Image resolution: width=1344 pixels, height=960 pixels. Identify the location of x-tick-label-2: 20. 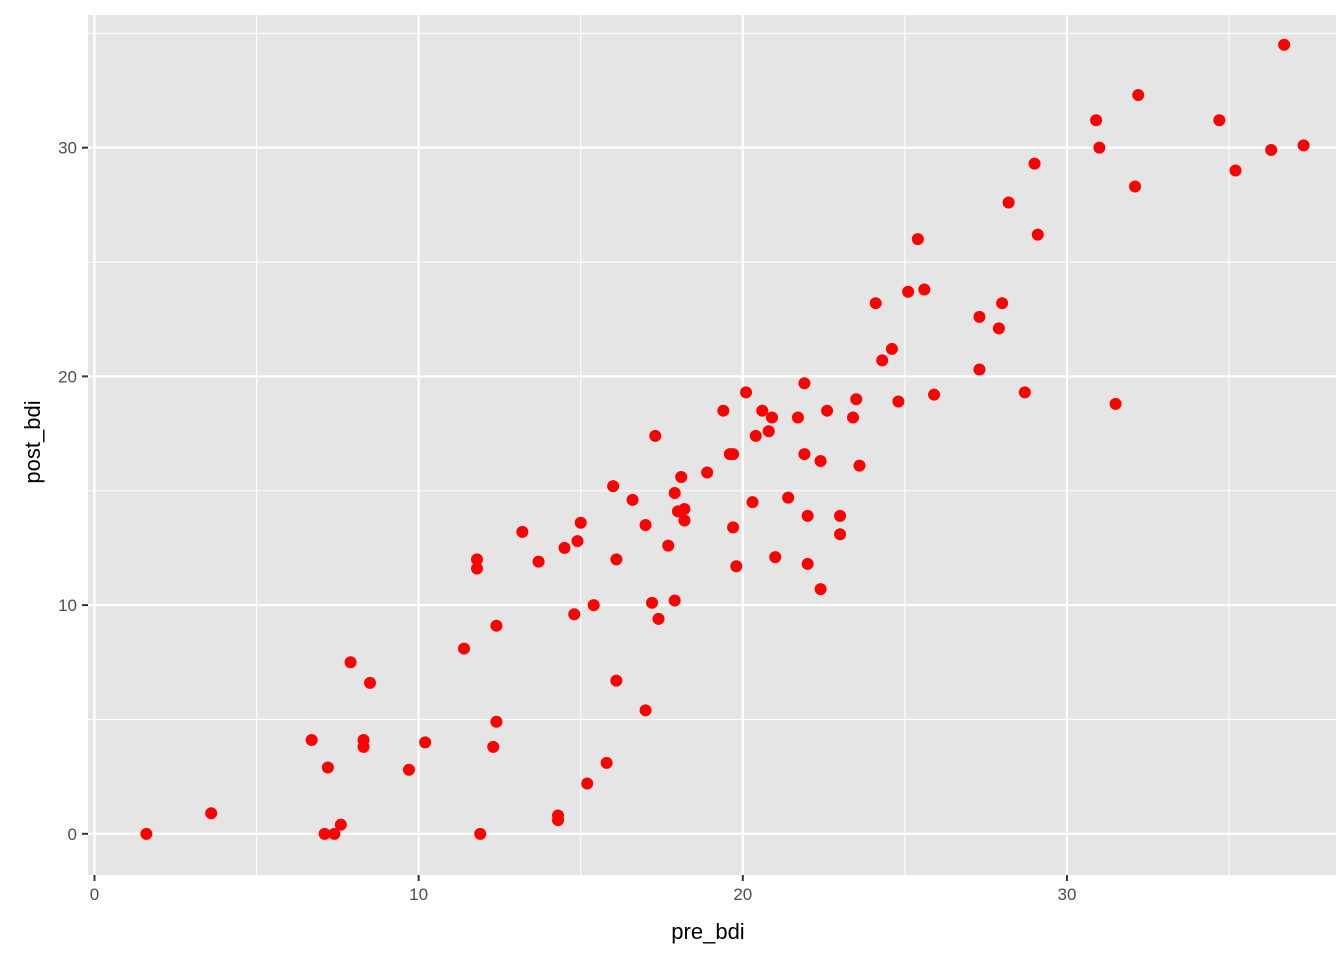
(742, 894).